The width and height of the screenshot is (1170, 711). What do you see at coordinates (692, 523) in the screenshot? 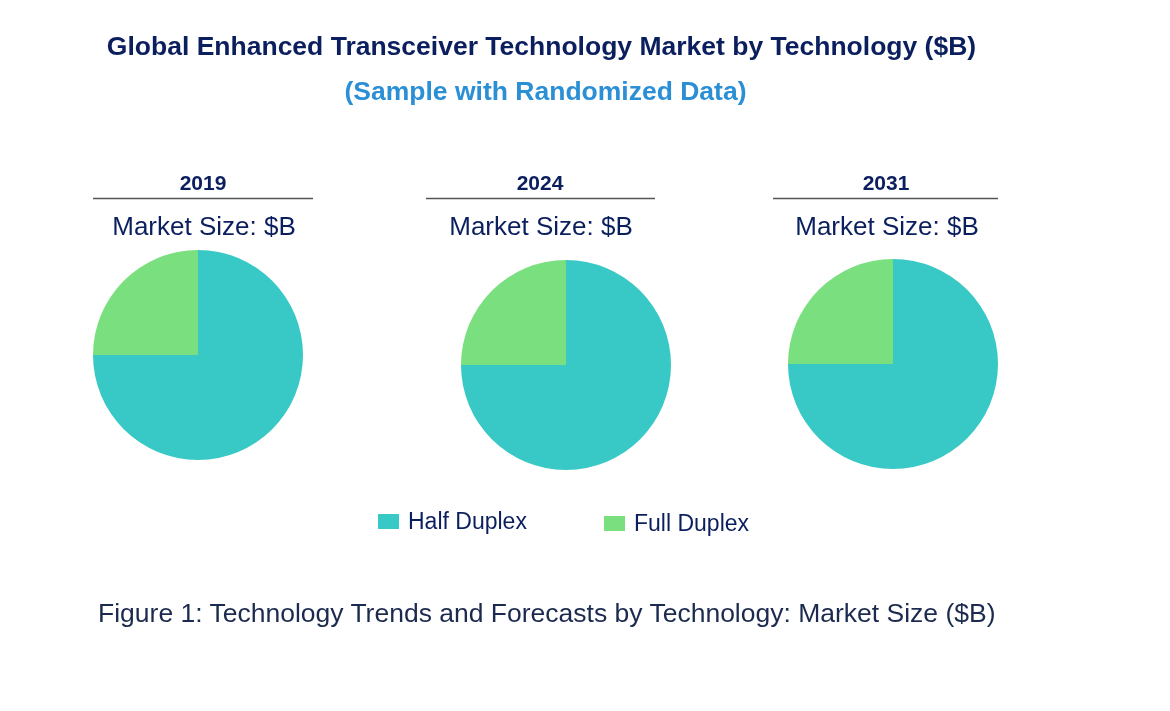
I see `legend-label: Full Duplex` at bounding box center [692, 523].